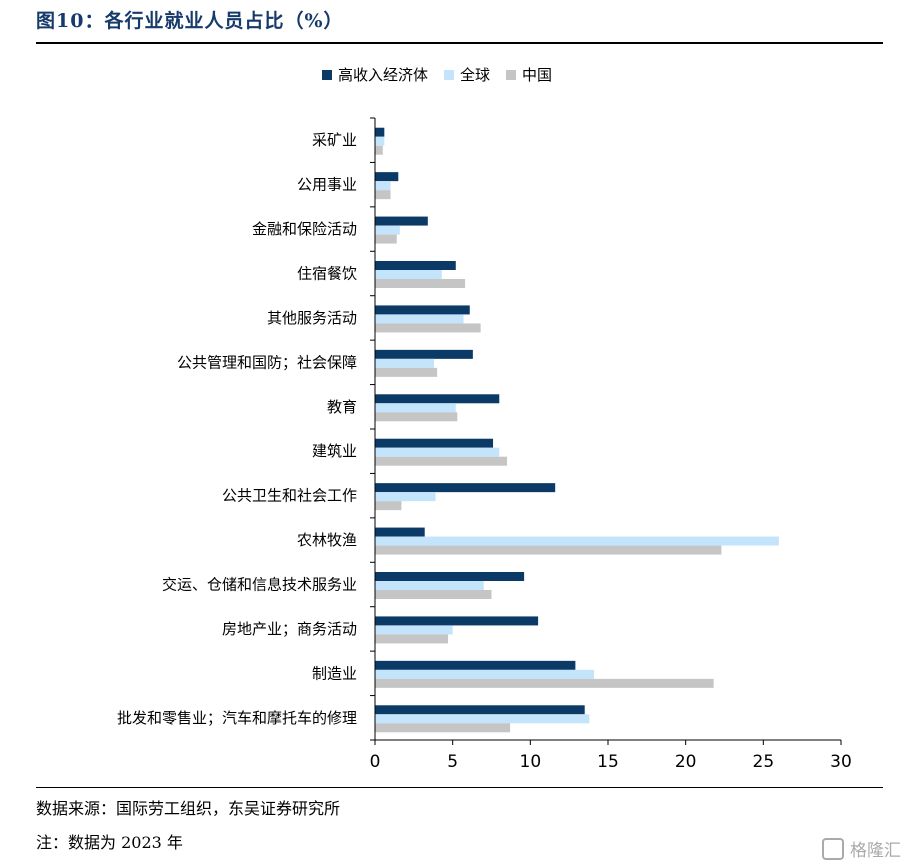  I want to click on top-rule, so click(459, 43).